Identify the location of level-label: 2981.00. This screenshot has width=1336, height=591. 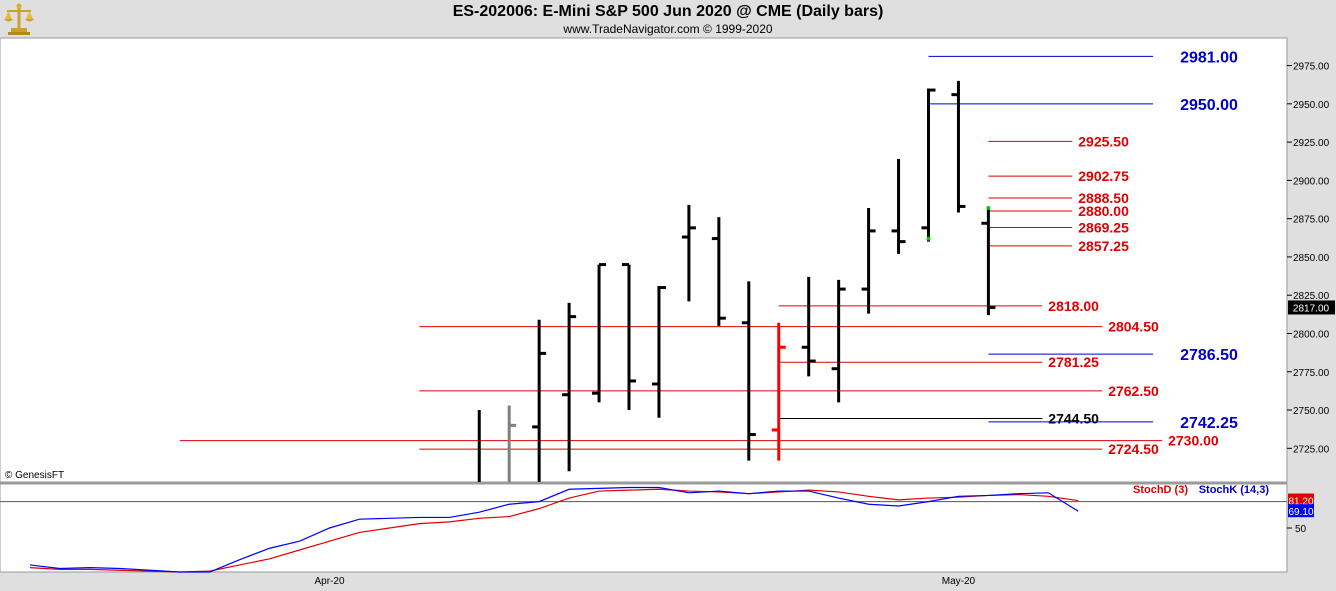
(1209, 57).